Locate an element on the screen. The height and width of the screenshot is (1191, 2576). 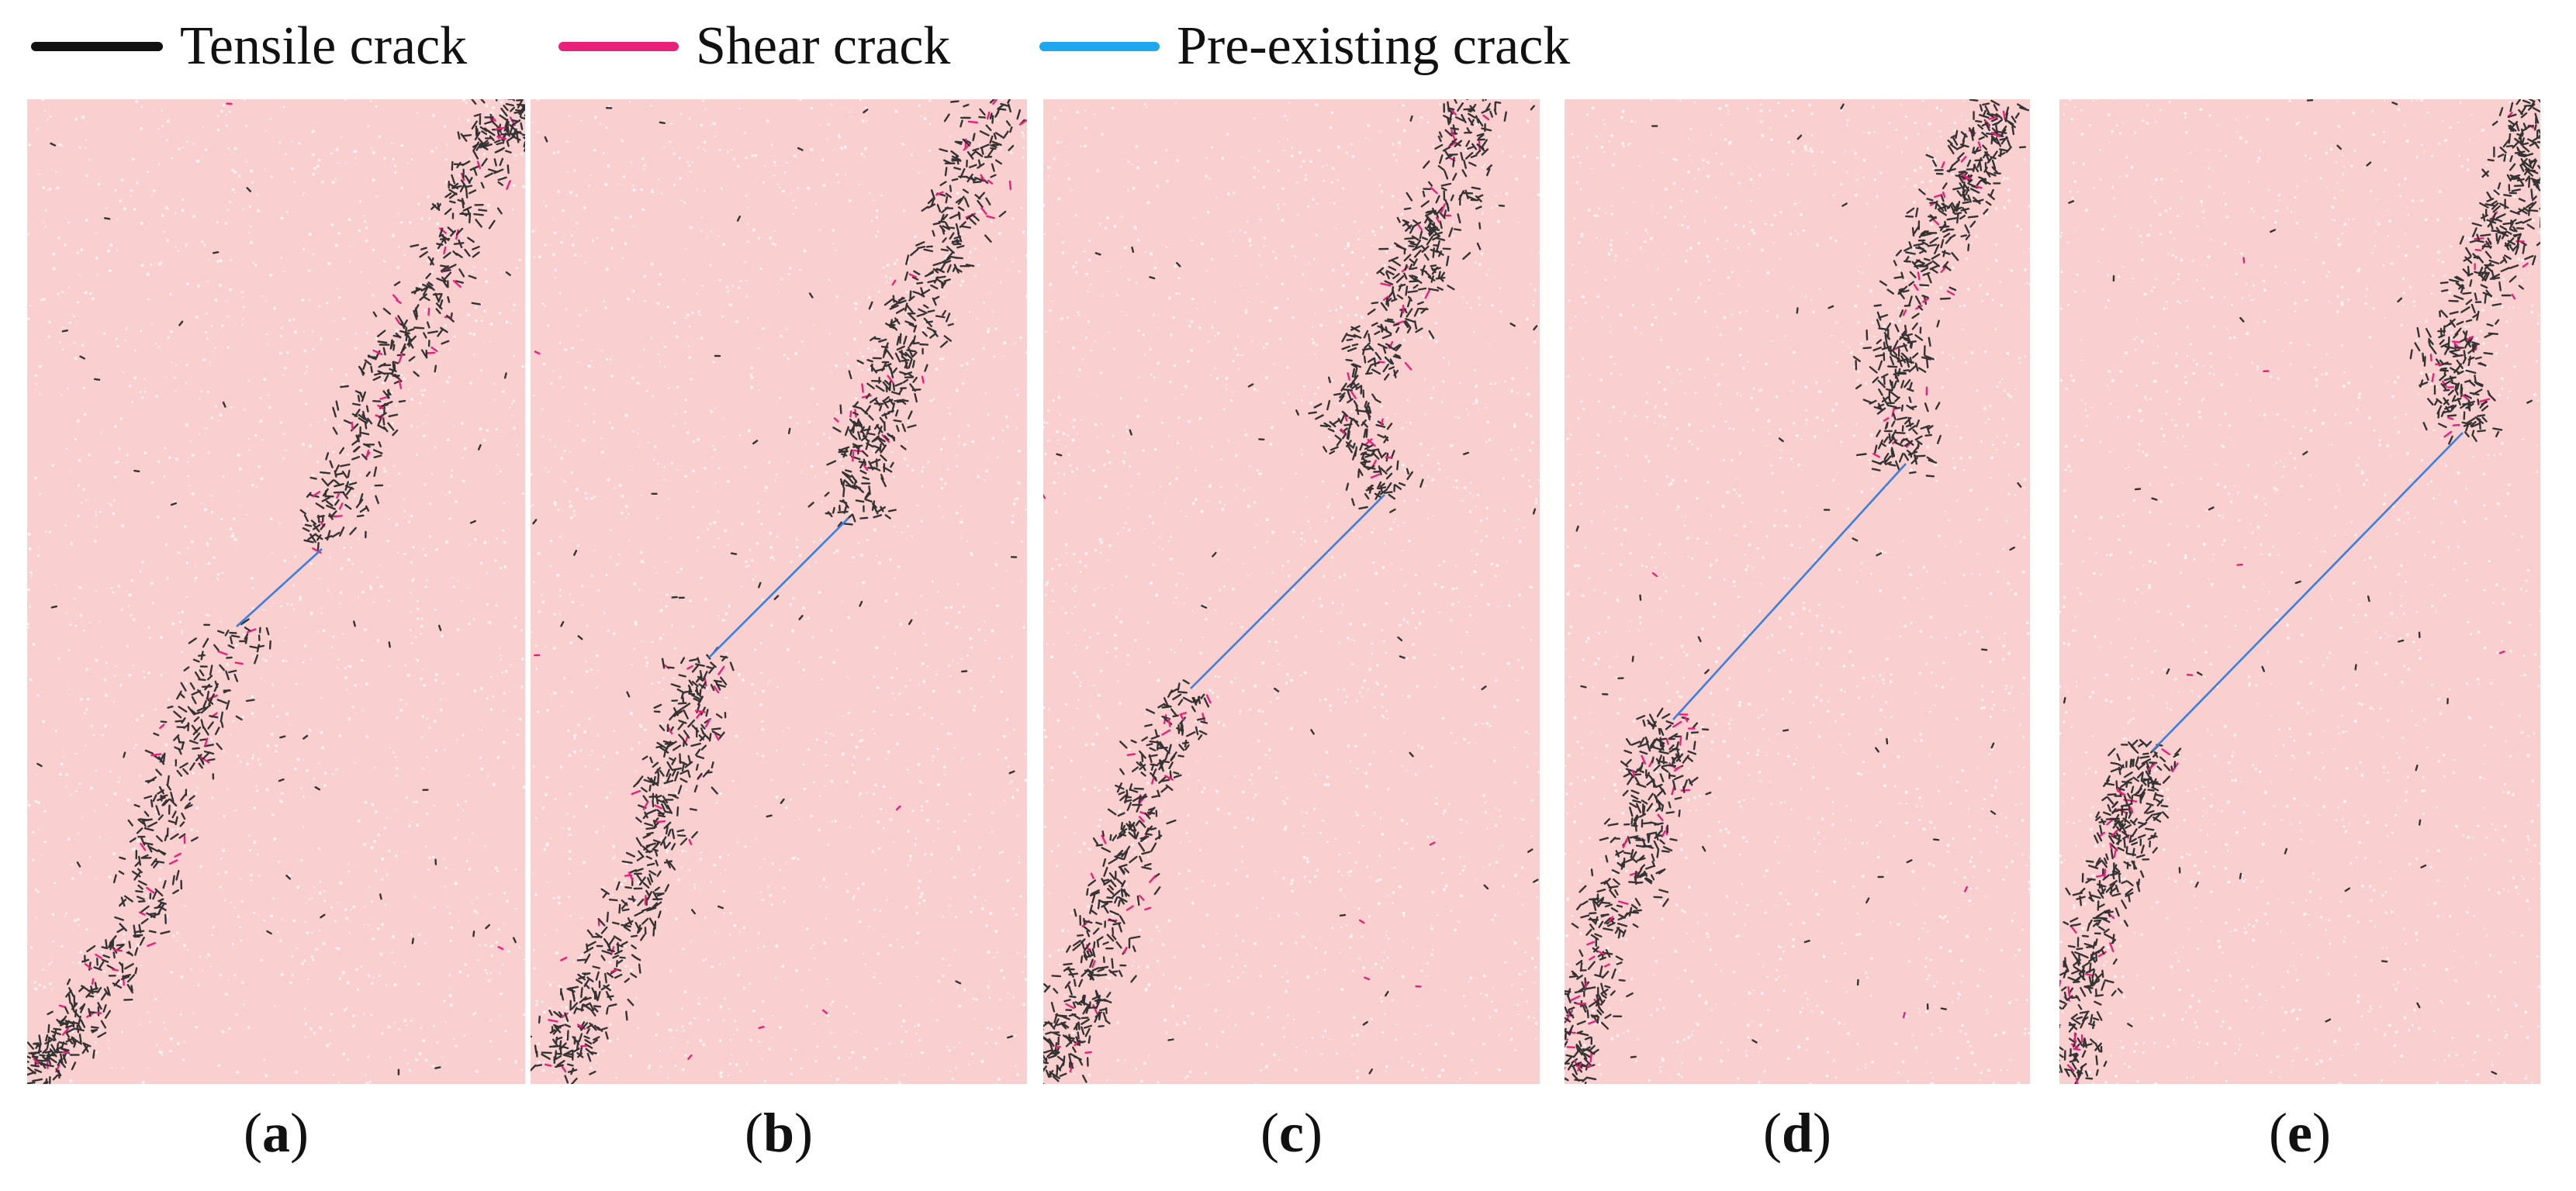
legend-label-tensile: Tensile crack is located at coordinates (324, 46).